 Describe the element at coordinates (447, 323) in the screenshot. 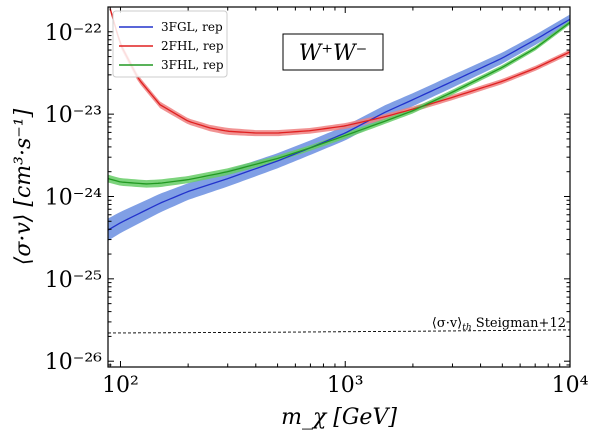

I see `relic-annotation-sigma: ⟨σ·v⟩` at that location.